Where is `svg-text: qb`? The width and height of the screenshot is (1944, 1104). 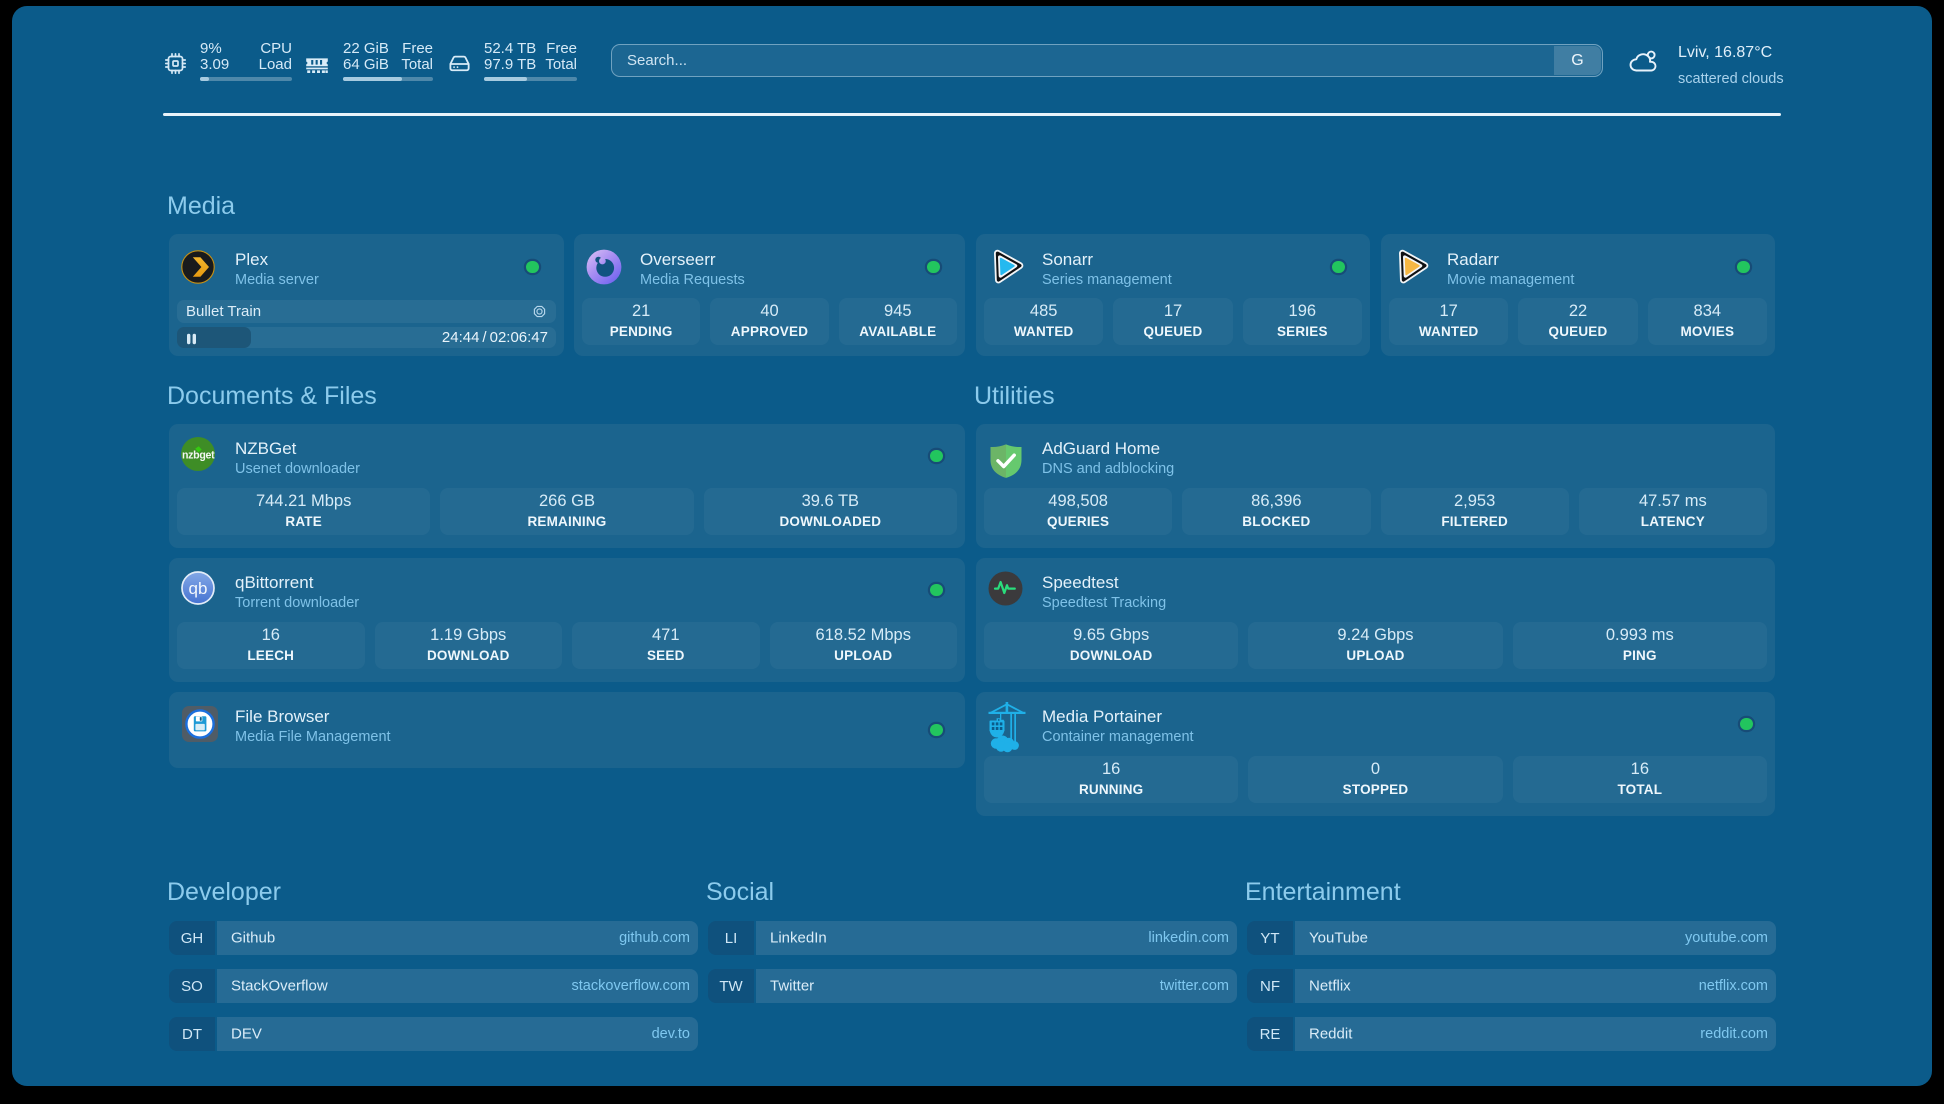
svg-text: qb is located at coordinates (198, 588).